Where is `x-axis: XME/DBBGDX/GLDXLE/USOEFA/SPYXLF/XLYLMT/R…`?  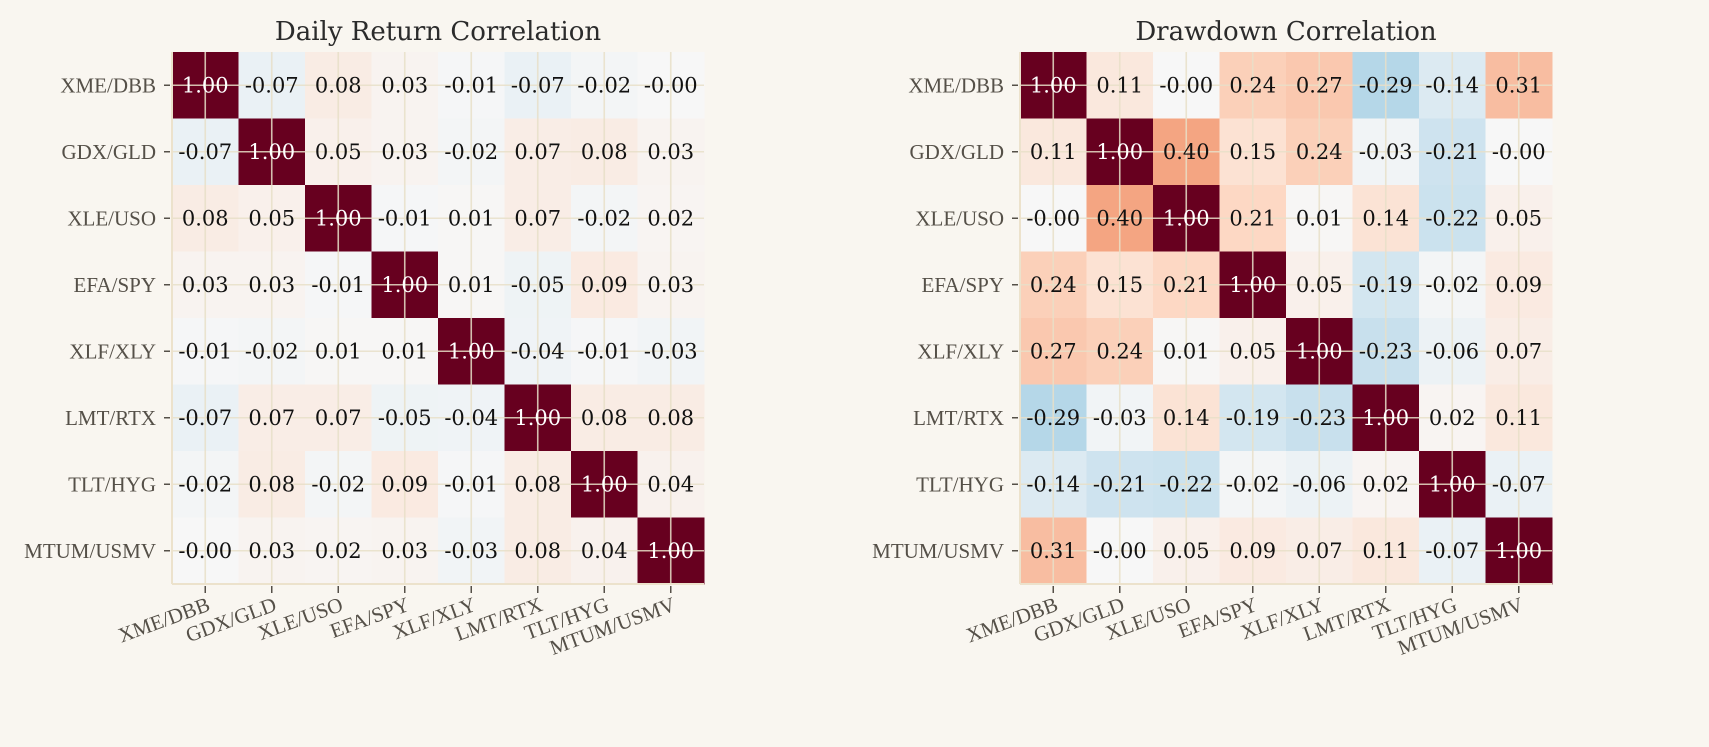
x-axis: XME/DBBGDX/GLDXLE/USOEFA/SPYXLF/XLYLMT/R… is located at coordinates (396, 623).